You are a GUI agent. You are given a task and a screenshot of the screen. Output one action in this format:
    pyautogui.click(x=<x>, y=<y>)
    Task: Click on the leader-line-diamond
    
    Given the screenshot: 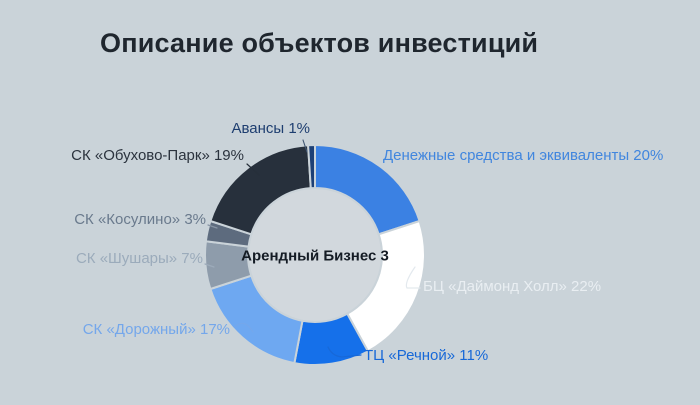 What is the action you would take?
    pyautogui.click(x=413, y=277)
    